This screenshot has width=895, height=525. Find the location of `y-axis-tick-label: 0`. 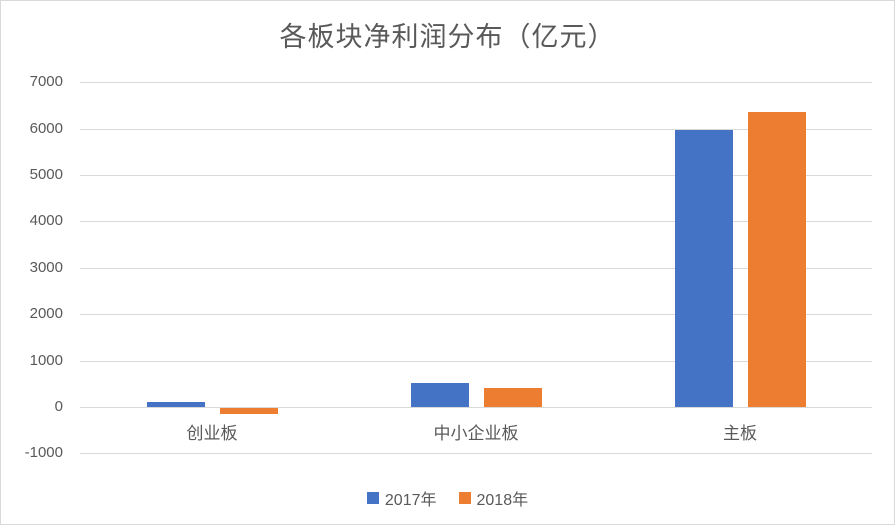

y-axis-tick-label: 0 is located at coordinates (58, 406).